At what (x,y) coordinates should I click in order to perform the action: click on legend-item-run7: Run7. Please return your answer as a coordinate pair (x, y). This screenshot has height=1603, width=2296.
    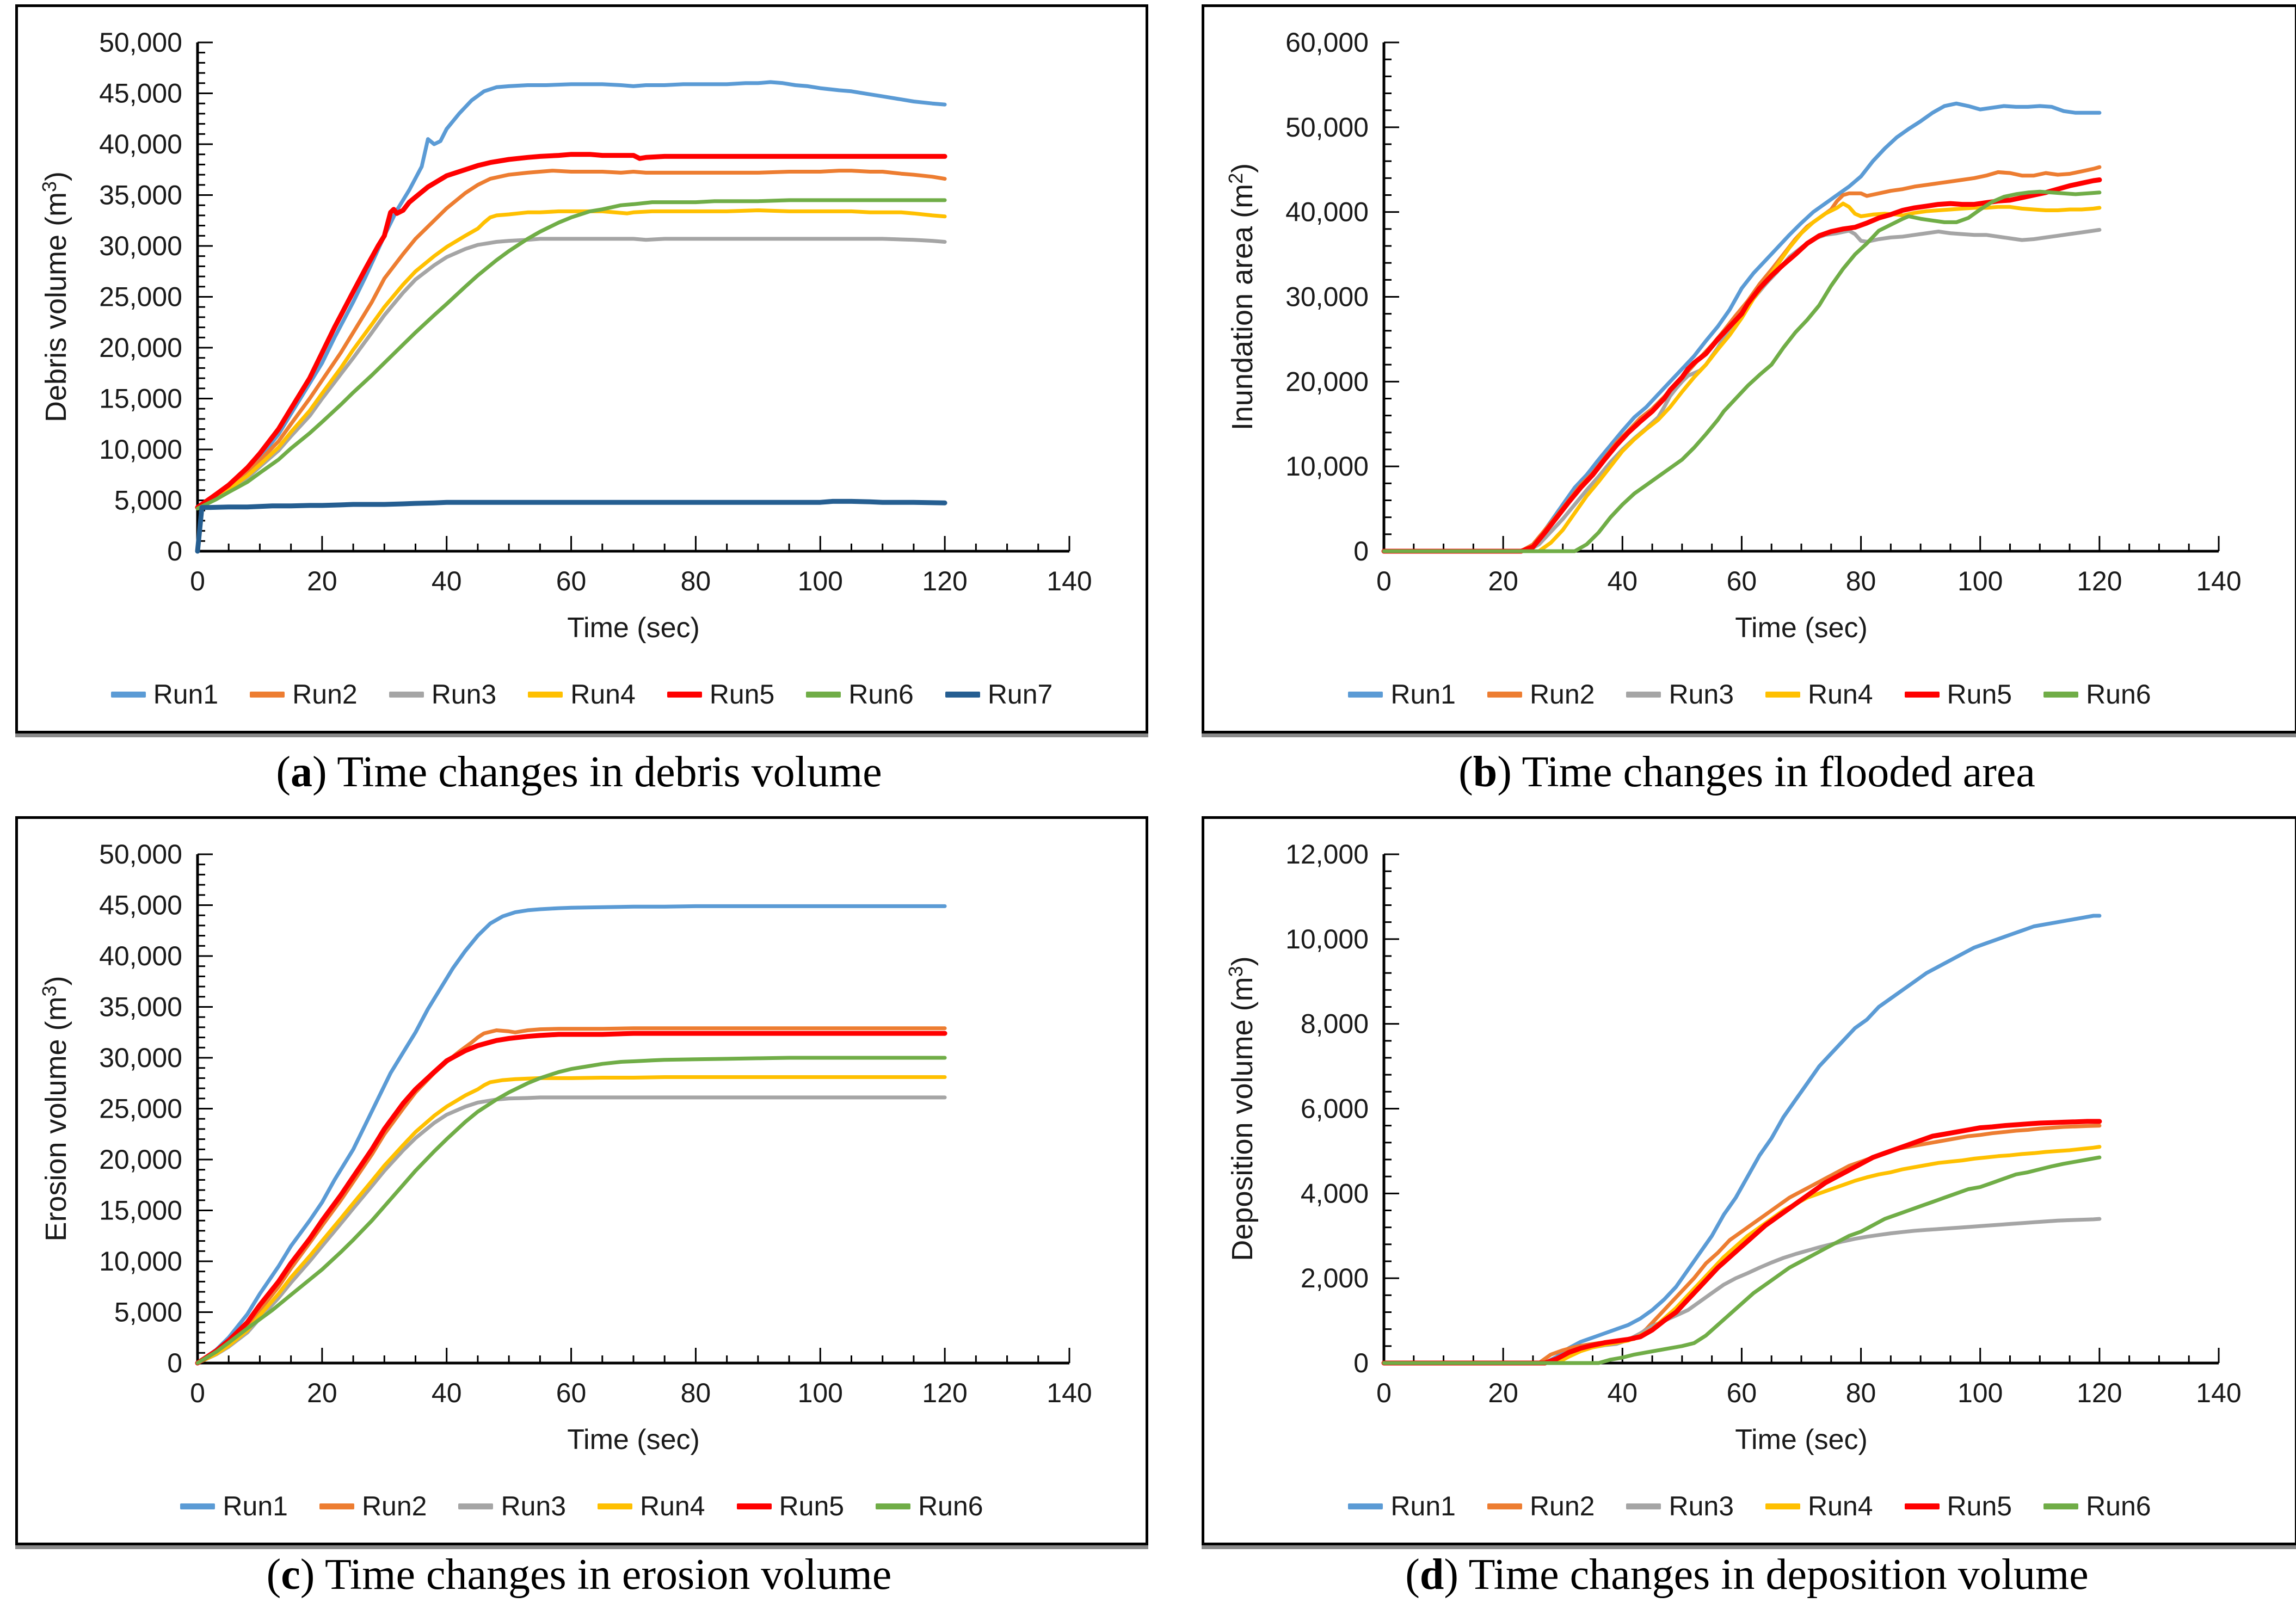
    Looking at the image, I should click on (998, 694).